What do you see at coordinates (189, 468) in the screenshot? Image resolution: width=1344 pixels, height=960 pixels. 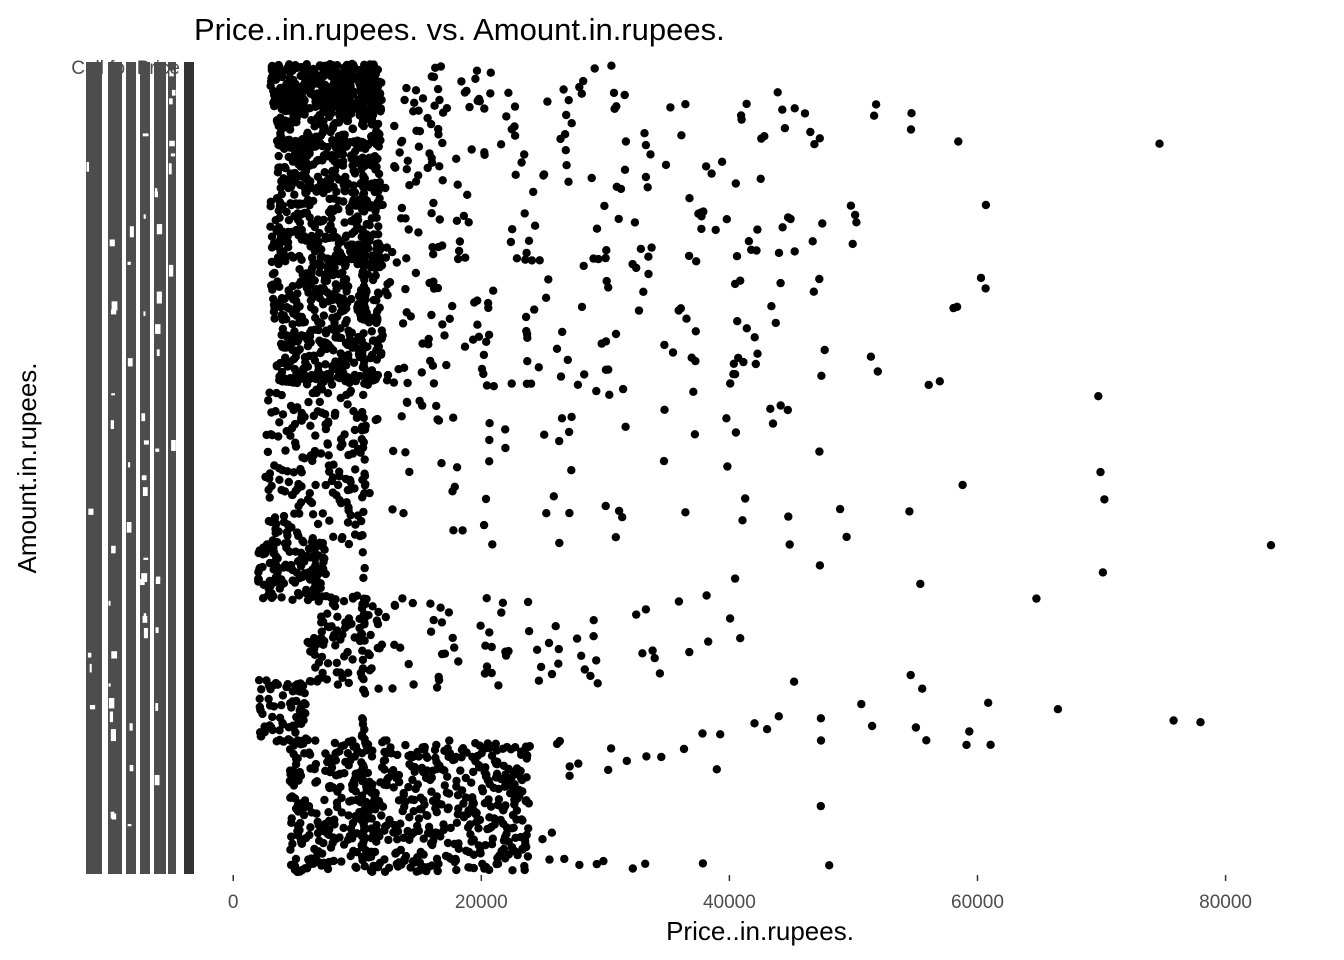 I see `y-tick-band` at bounding box center [189, 468].